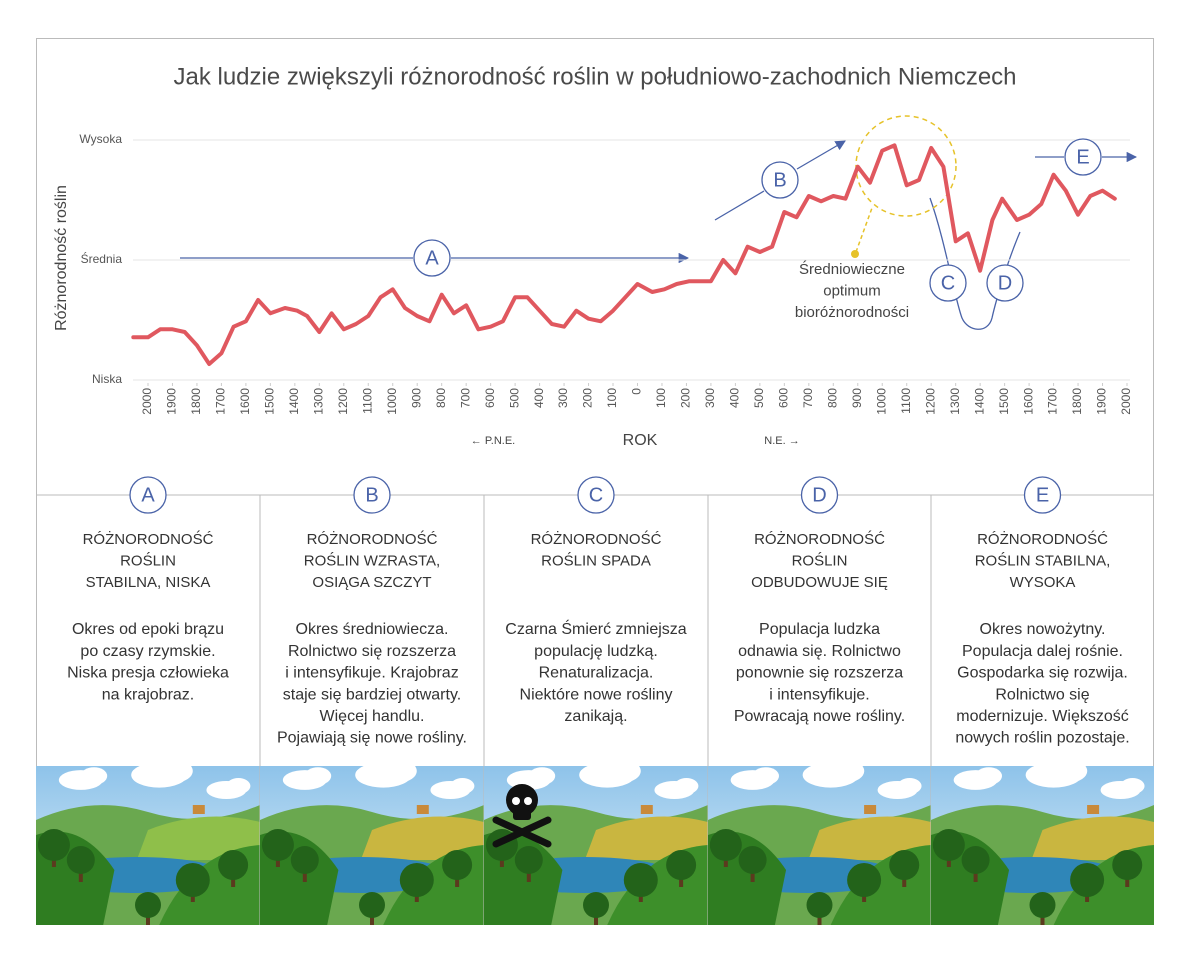 This screenshot has width=1190, height=962. Describe the element at coordinates (1042, 738) in the screenshot. I see `panel-text: nowych roślin pozostaje.` at that location.